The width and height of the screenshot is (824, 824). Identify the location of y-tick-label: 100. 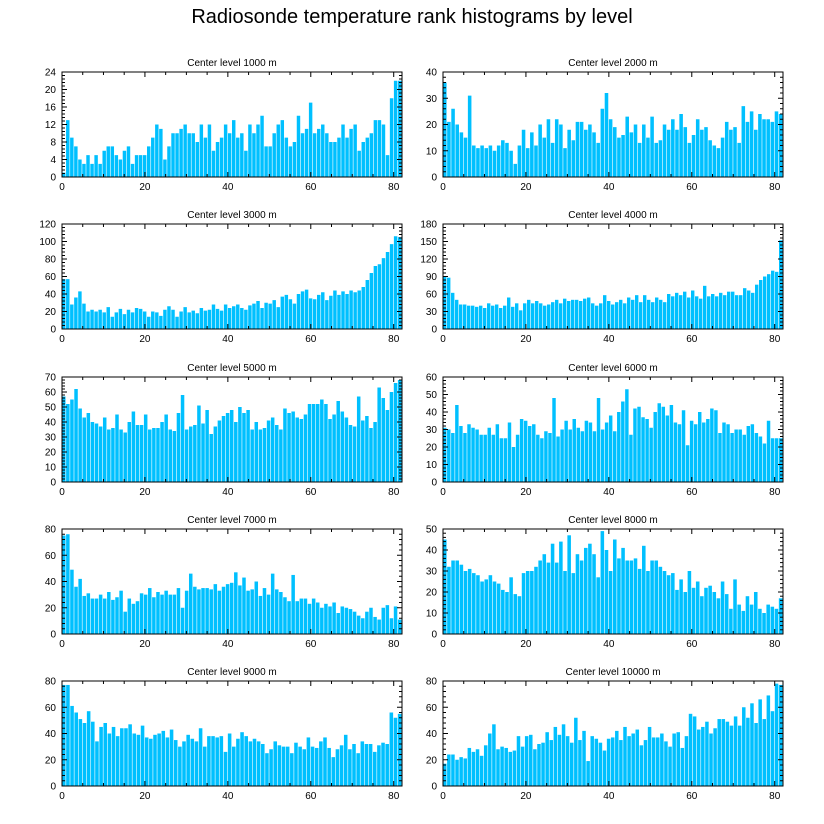
(47, 242).